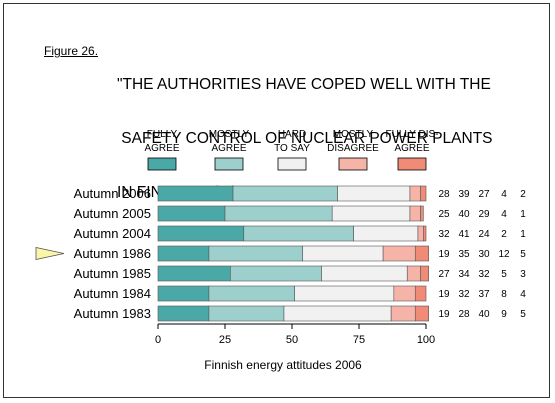 This screenshot has width=555, height=403. I want to click on x-tick-label: 100, so click(426, 340).